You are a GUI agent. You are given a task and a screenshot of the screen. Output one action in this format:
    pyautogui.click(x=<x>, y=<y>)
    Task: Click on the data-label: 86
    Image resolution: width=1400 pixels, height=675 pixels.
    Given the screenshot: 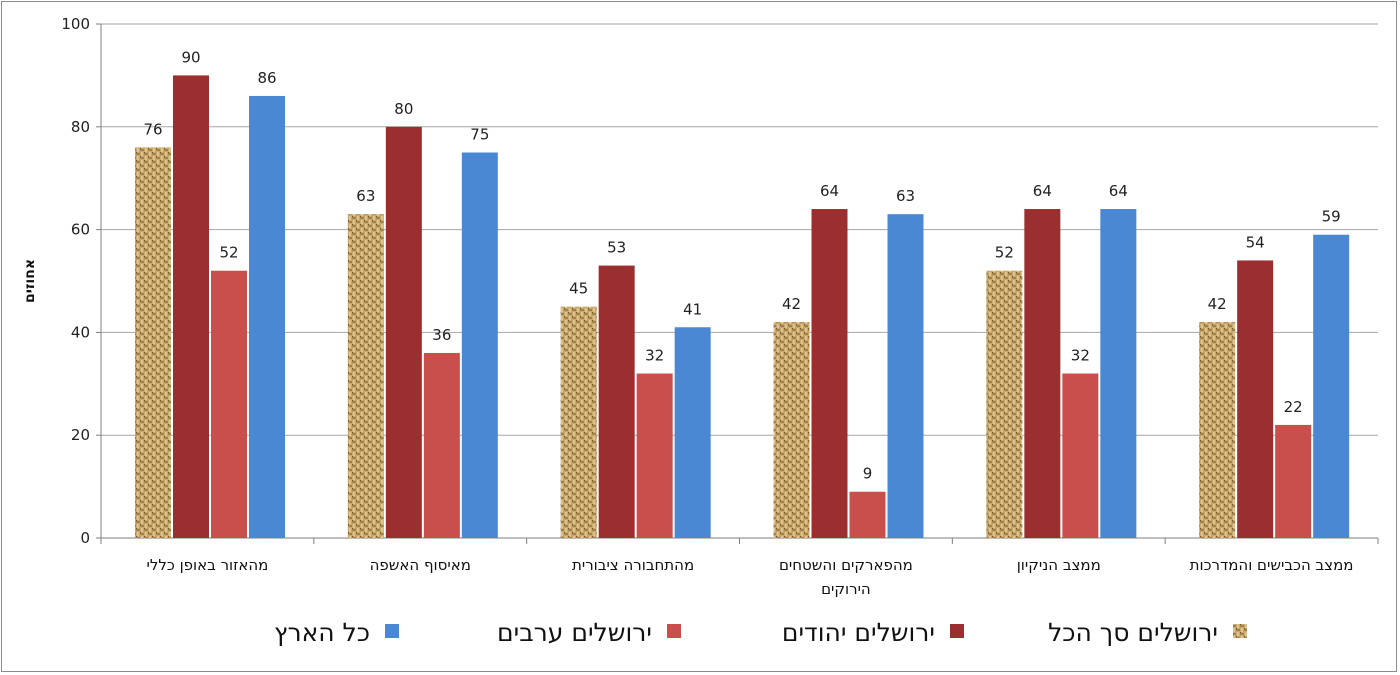 What is the action you would take?
    pyautogui.click(x=266, y=78)
    